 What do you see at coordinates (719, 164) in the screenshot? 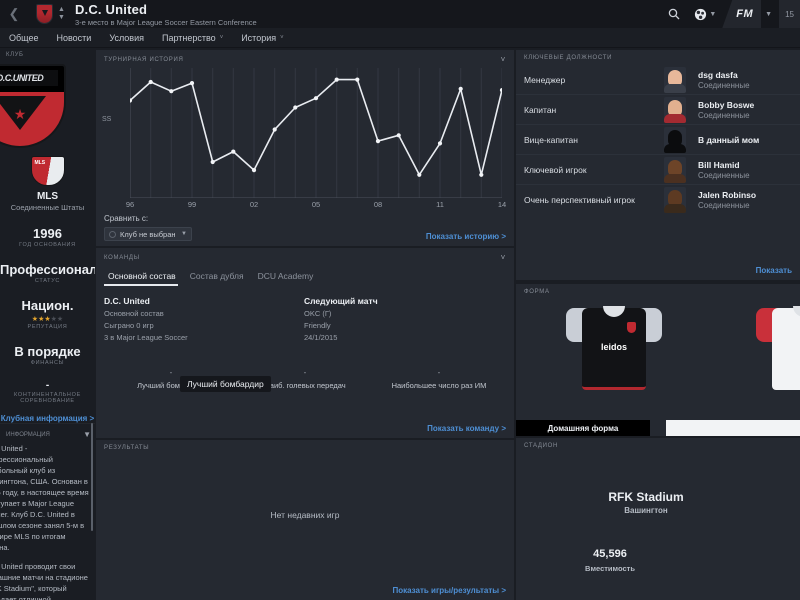
I see `personnel-name: Bill Hamid` at bounding box center [719, 164].